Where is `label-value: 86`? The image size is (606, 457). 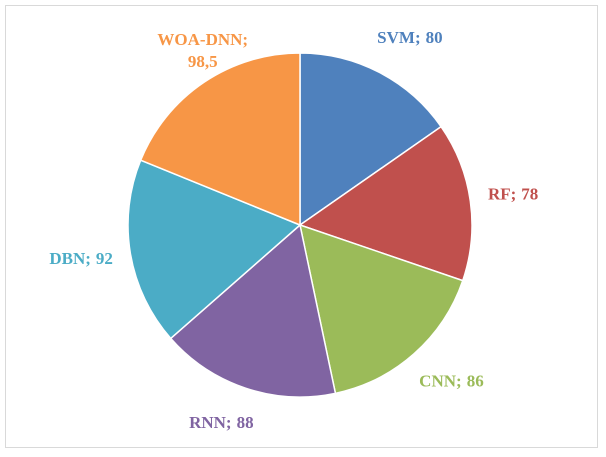 label-value: 86 is located at coordinates (475, 380).